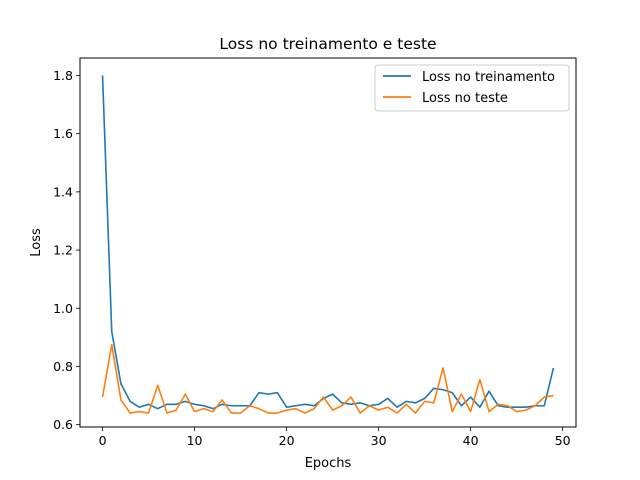  What do you see at coordinates (63, 366) in the screenshot?
I see `y-tick-label: 0.8` at bounding box center [63, 366].